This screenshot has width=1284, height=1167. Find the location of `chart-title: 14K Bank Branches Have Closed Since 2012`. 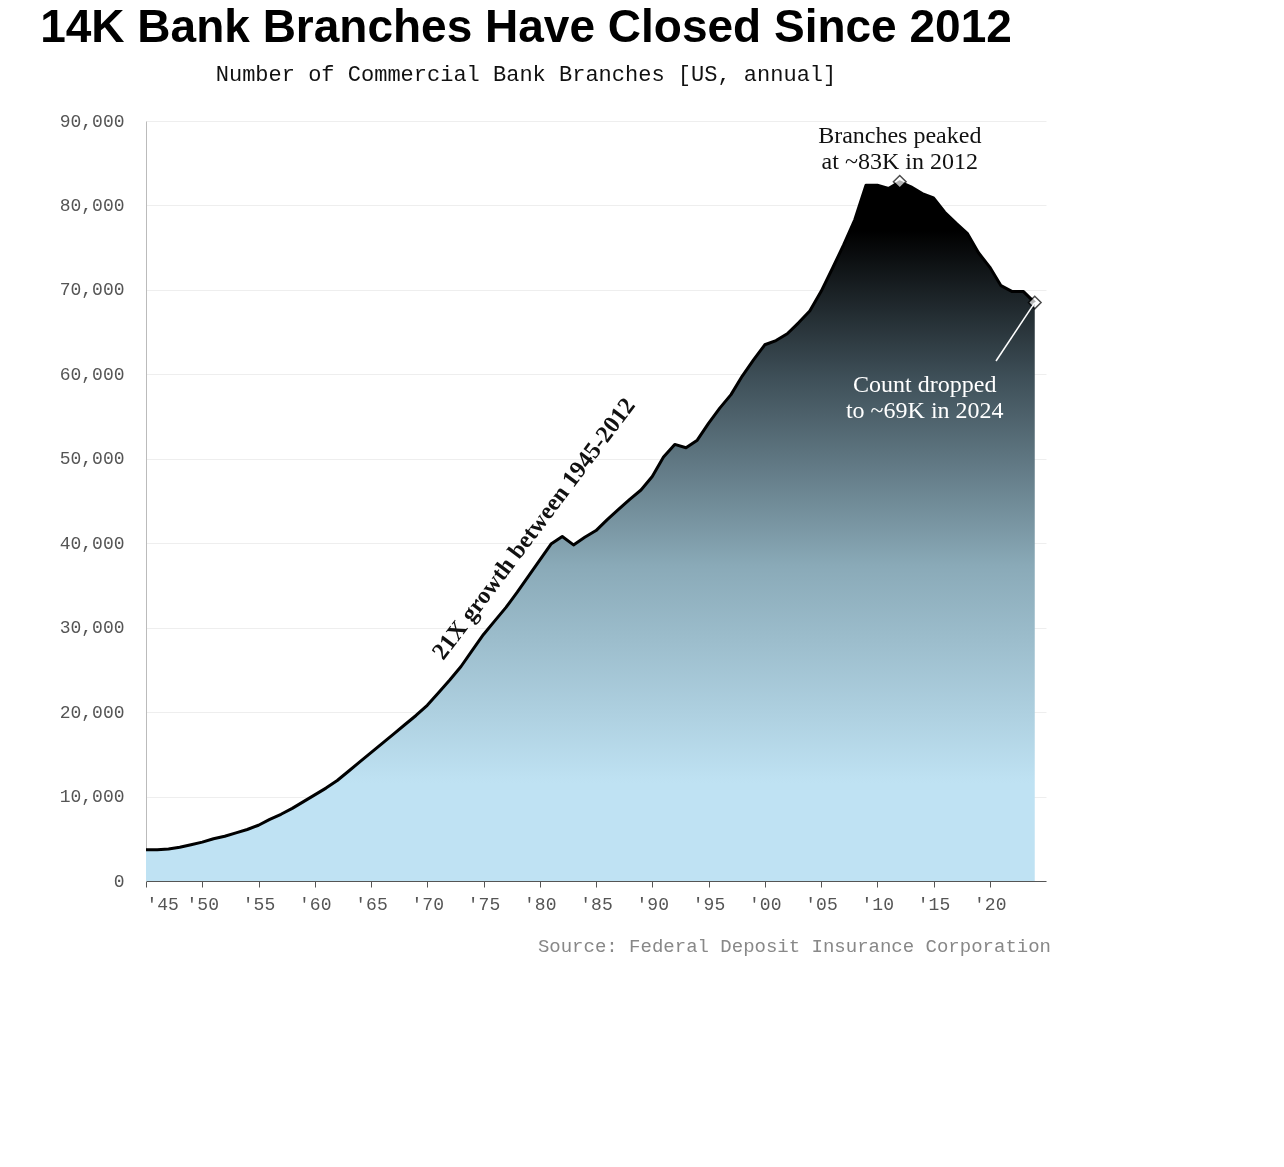

chart-title: 14K Bank Branches Have Closed Since 2012 is located at coordinates (526, 26).